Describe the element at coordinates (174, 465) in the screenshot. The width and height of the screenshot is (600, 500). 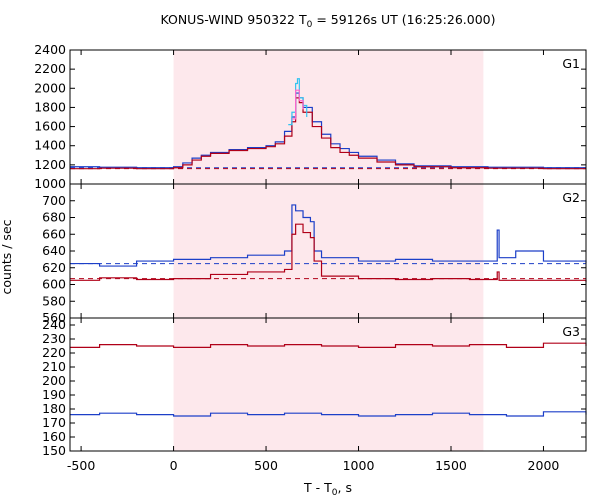
I see `x-tick-label: 0` at that location.